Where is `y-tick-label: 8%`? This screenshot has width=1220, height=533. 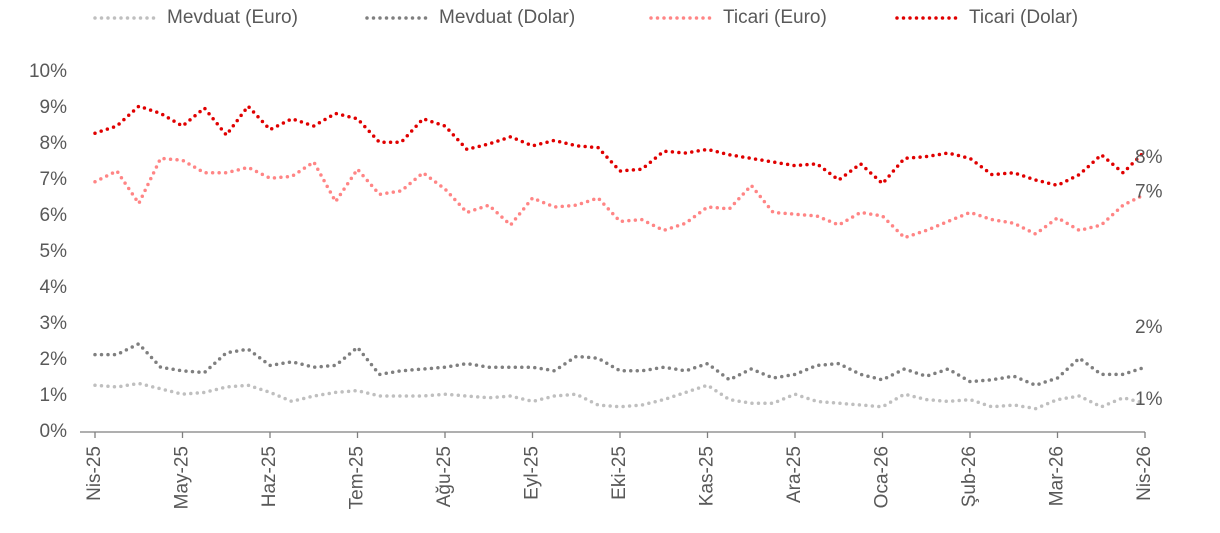
y-tick-label: 8% is located at coordinates (54, 143).